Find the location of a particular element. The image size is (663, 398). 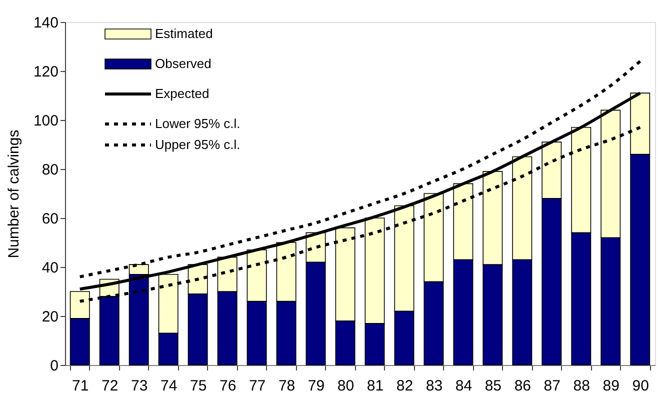

legend-label: Upper 95% c.l. is located at coordinates (197, 144).